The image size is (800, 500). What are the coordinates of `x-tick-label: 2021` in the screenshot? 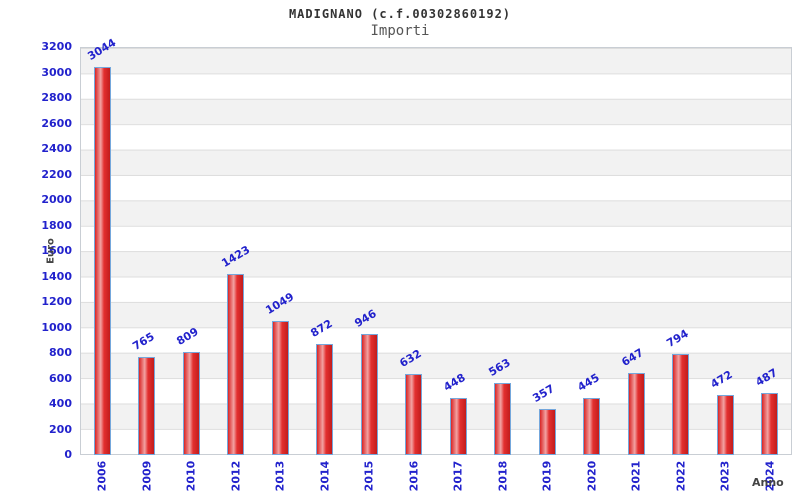 It's located at (636, 476).